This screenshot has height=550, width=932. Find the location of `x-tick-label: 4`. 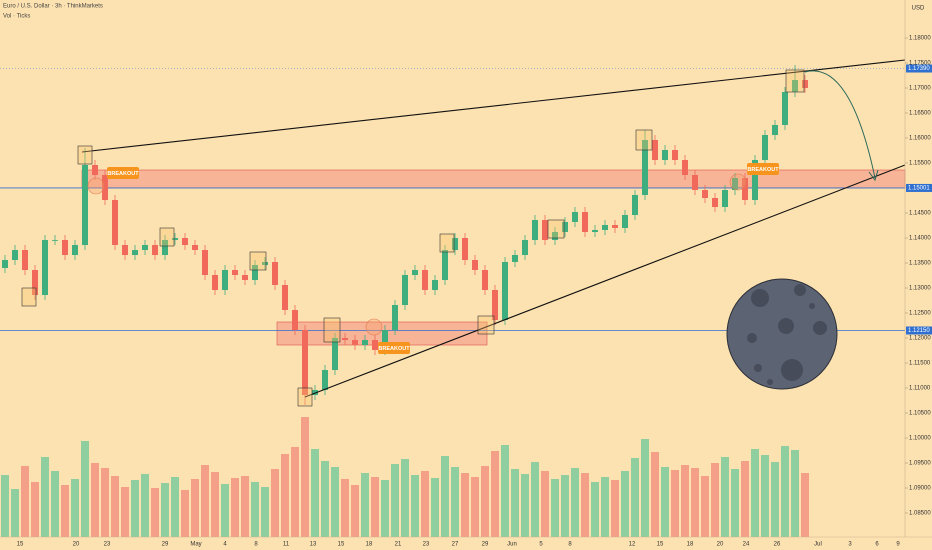

x-tick-label: 4 is located at coordinates (225, 545).